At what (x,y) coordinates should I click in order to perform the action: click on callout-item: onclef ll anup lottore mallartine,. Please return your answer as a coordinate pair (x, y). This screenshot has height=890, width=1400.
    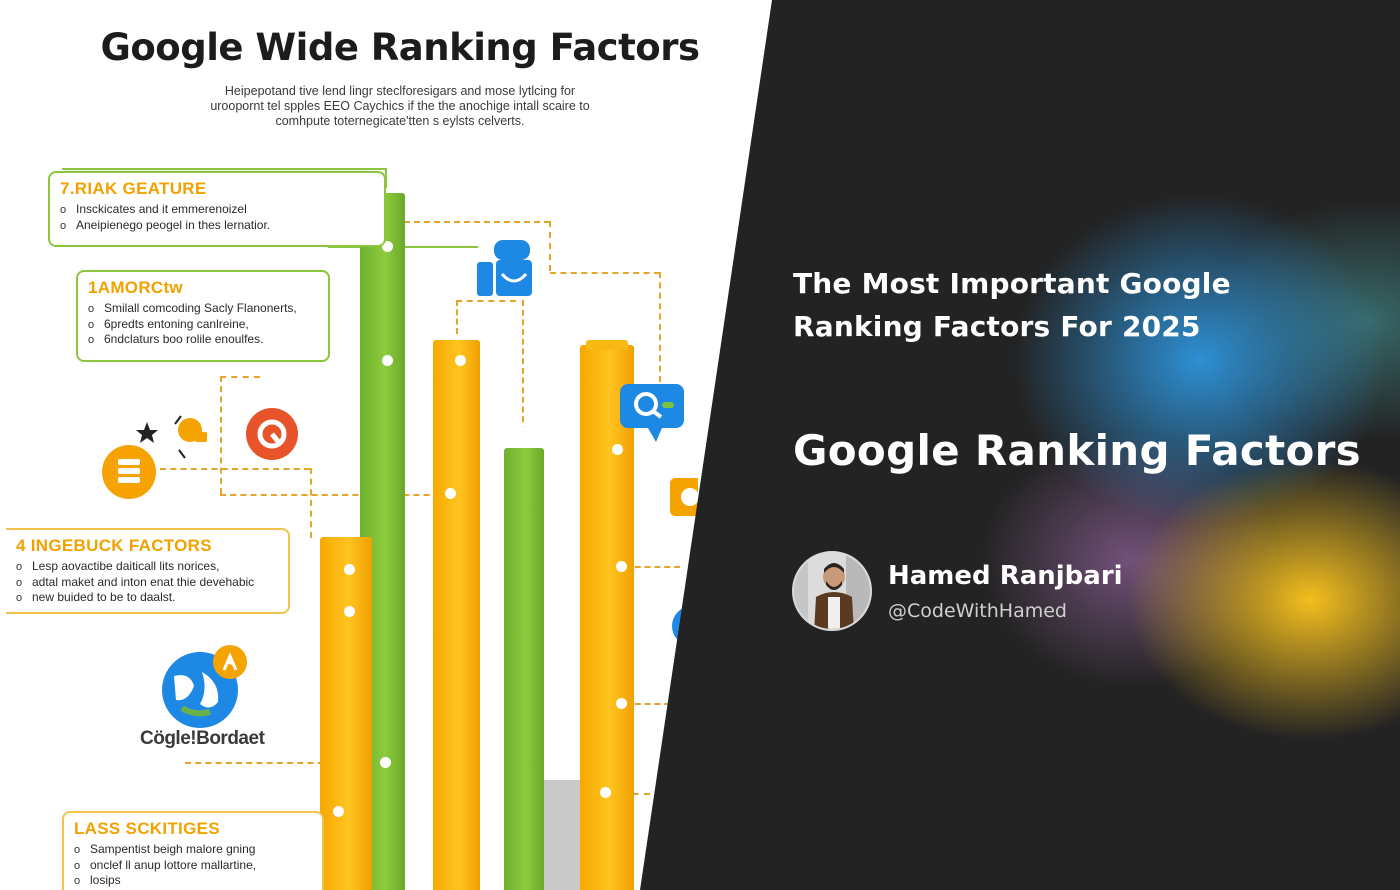
    Looking at the image, I should click on (193, 866).